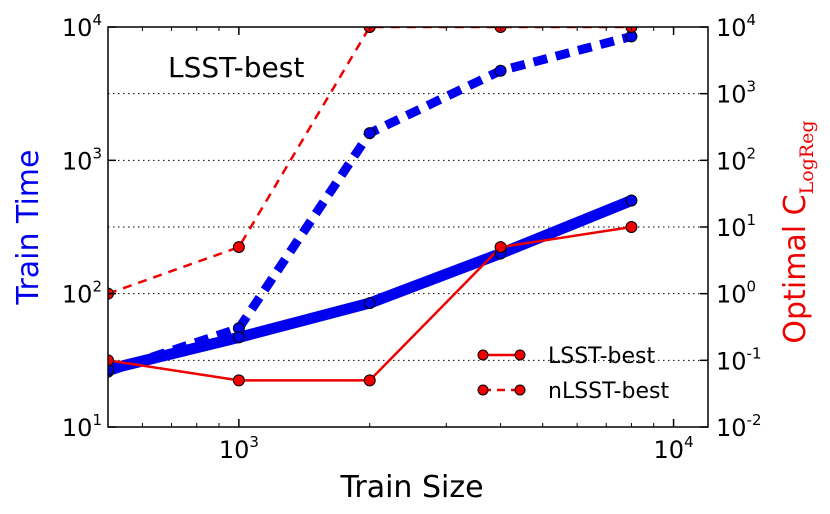  I want to click on y-left-tick-label-0: 10¹, so click(82, 426).